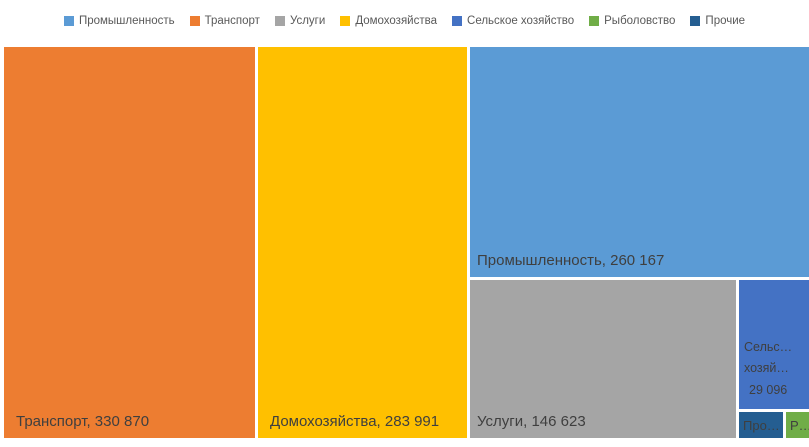 Image resolution: width=809 pixels, height=447 pixels. Describe the element at coordinates (768, 389) in the screenshot. I see `agriculture-label-value: 29 096` at that location.